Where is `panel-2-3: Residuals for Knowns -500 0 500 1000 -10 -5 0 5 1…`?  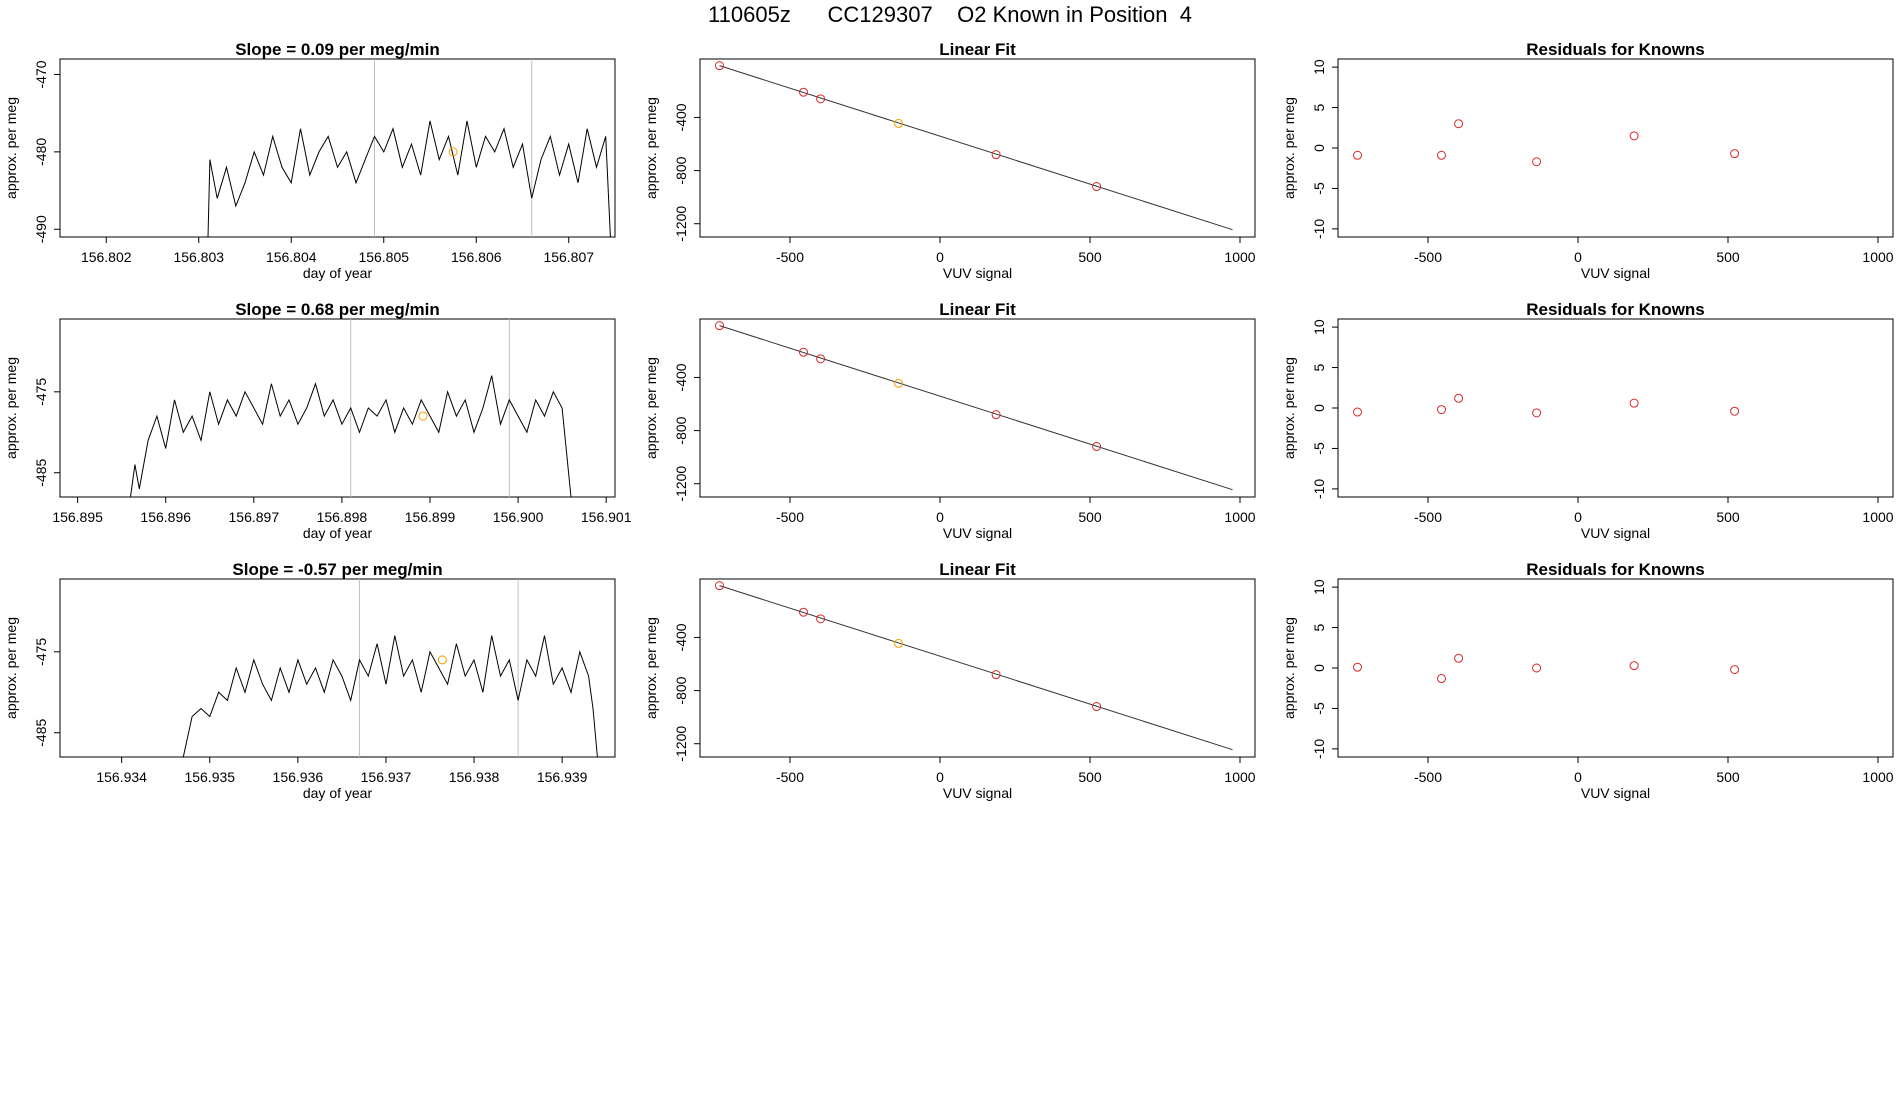
panel-2-3: Residuals for Knowns -500 0 500 1000 -10 -5 0 5 1… is located at coordinates (1587, 420).